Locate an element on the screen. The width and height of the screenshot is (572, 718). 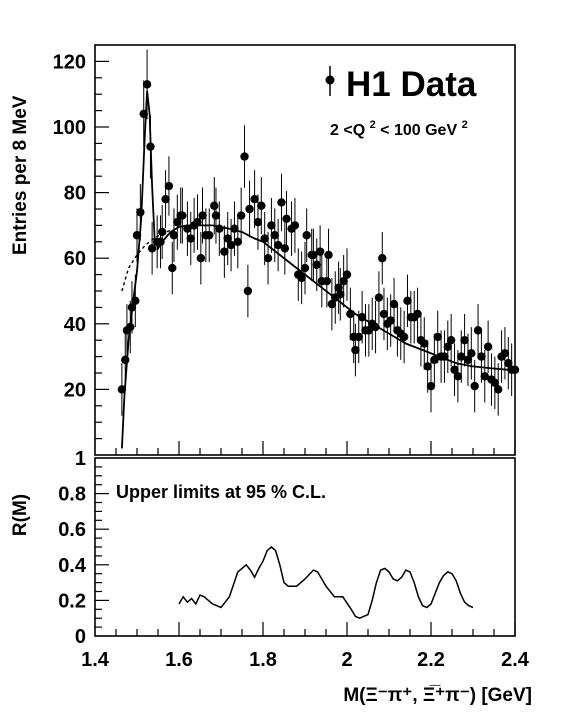
upper-limit-curve is located at coordinates (326, 583).